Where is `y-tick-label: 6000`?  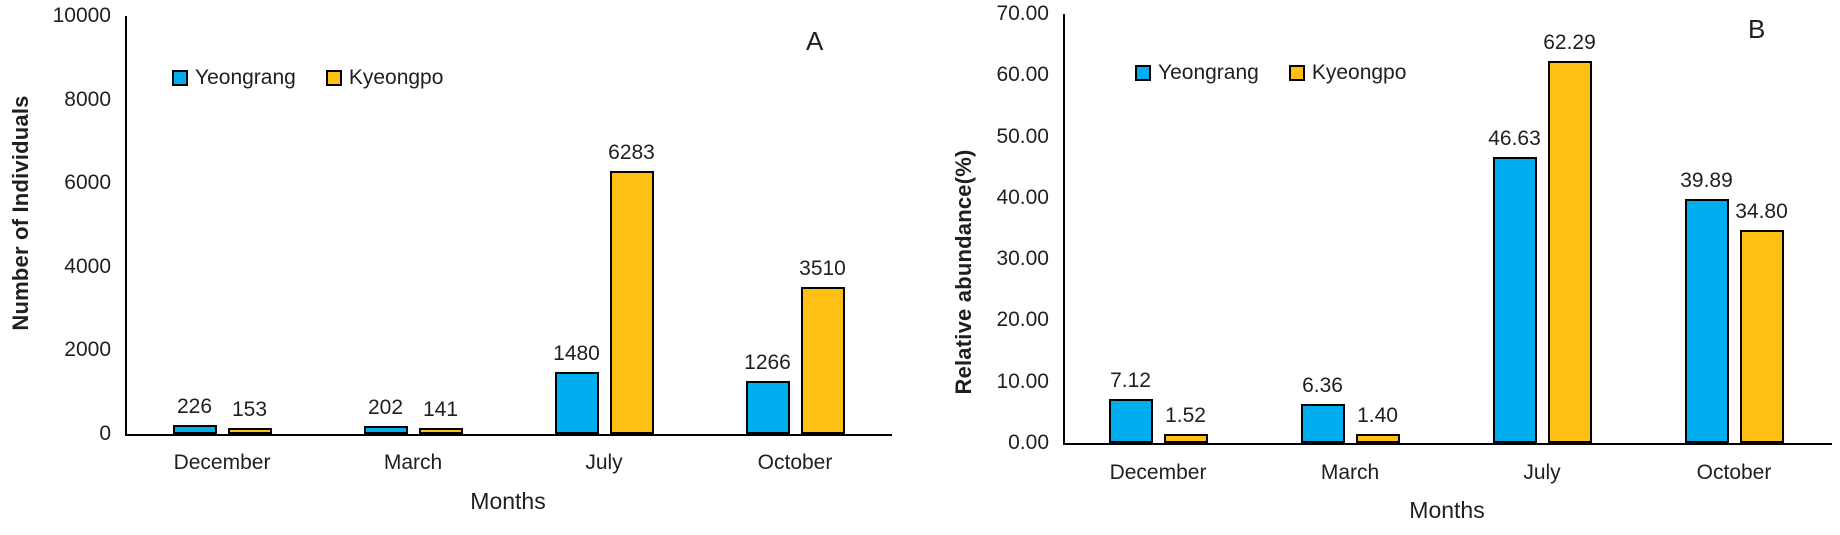 y-tick-label: 6000 is located at coordinates (87, 183).